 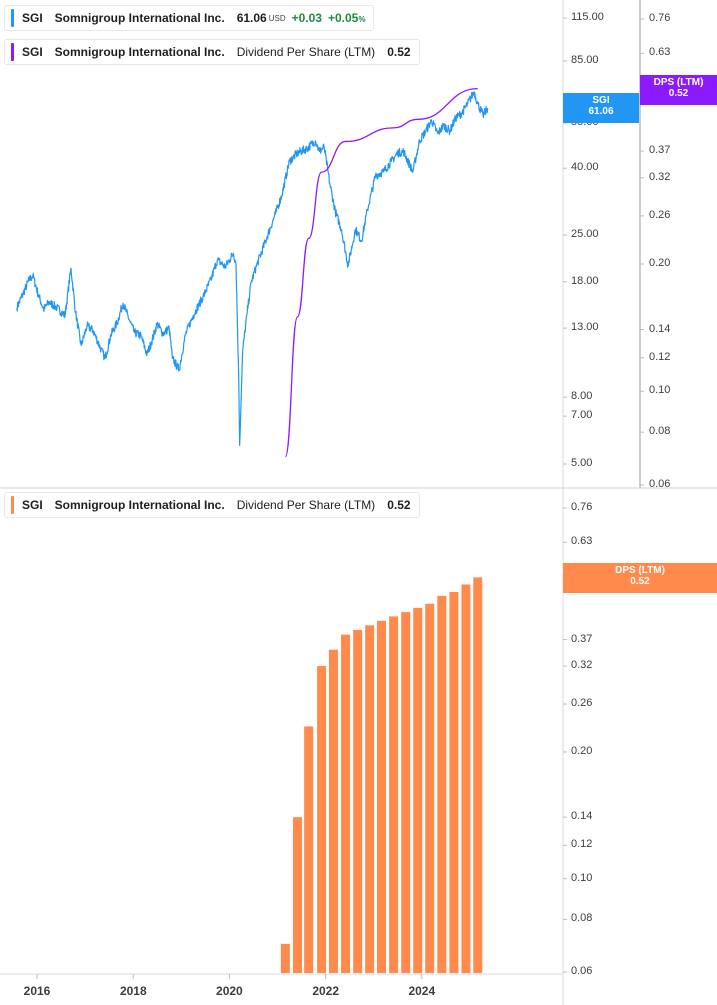 What do you see at coordinates (306, 505) in the screenshot?
I see `dps-bottom-legend-metric: Dividend Per Share (LTM)` at bounding box center [306, 505].